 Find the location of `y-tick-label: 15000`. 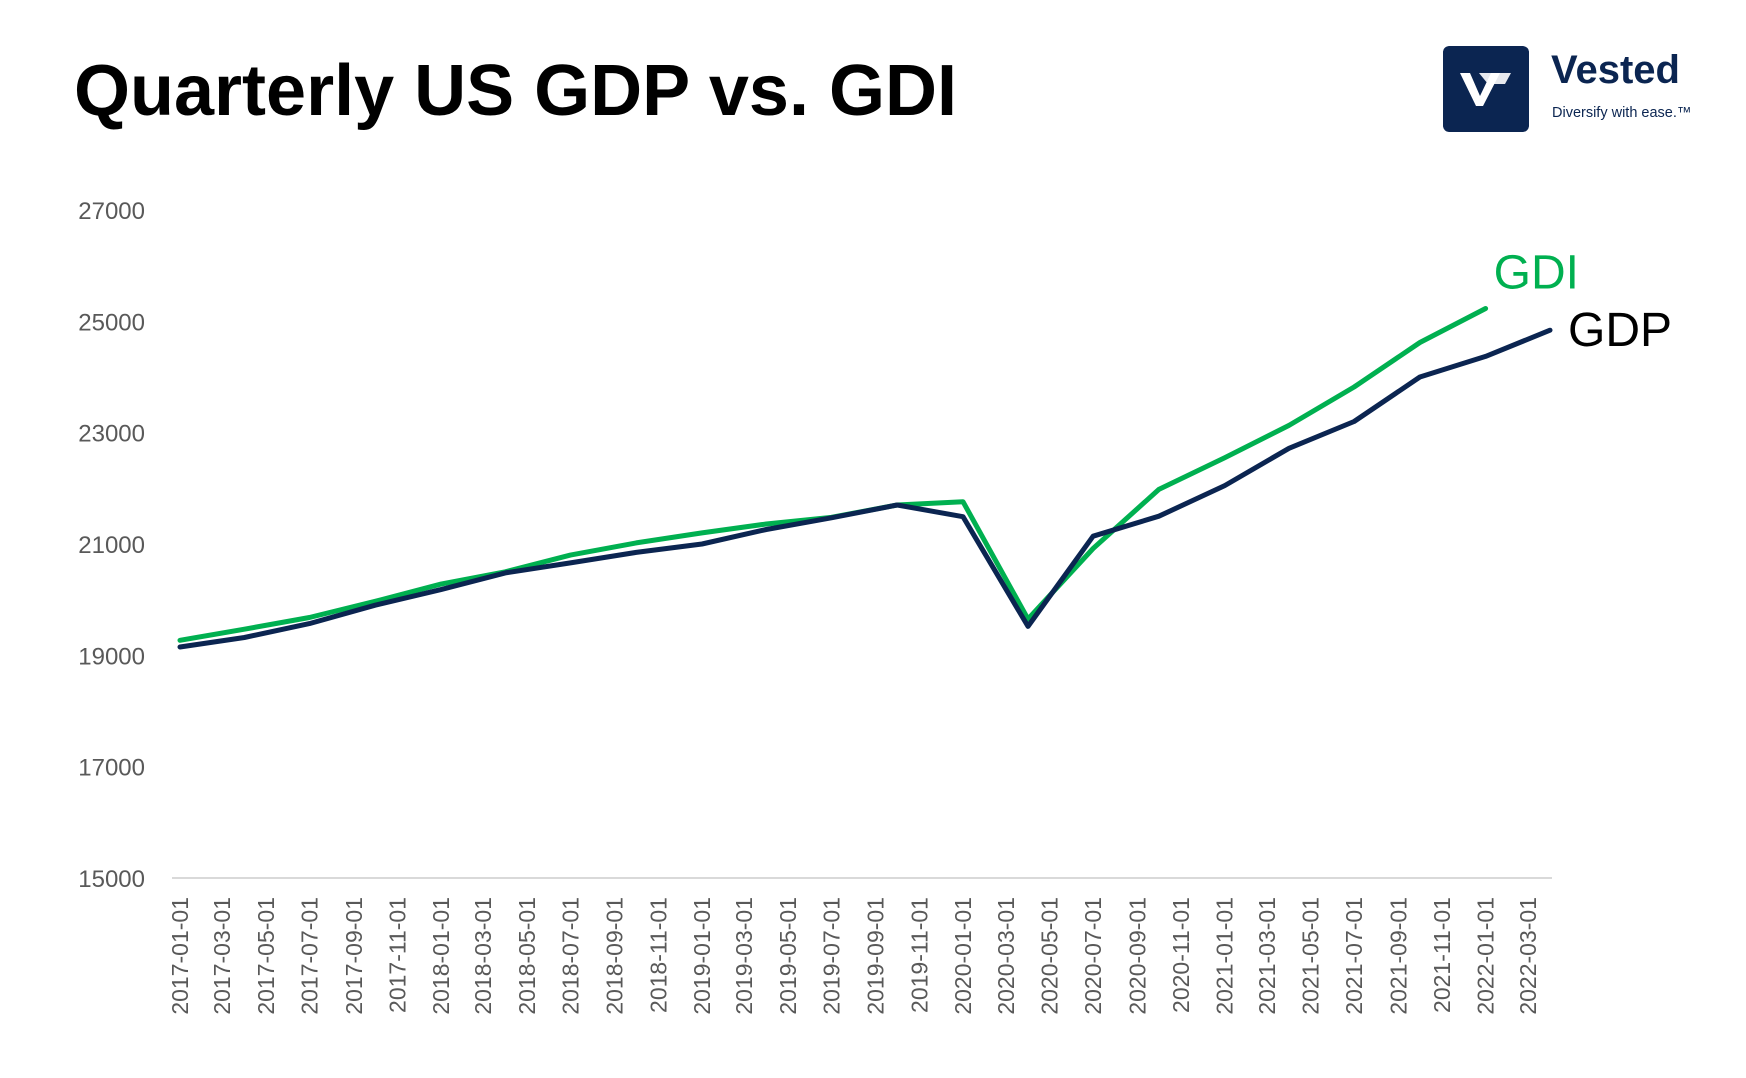

y-tick-label: 15000 is located at coordinates (111, 879).